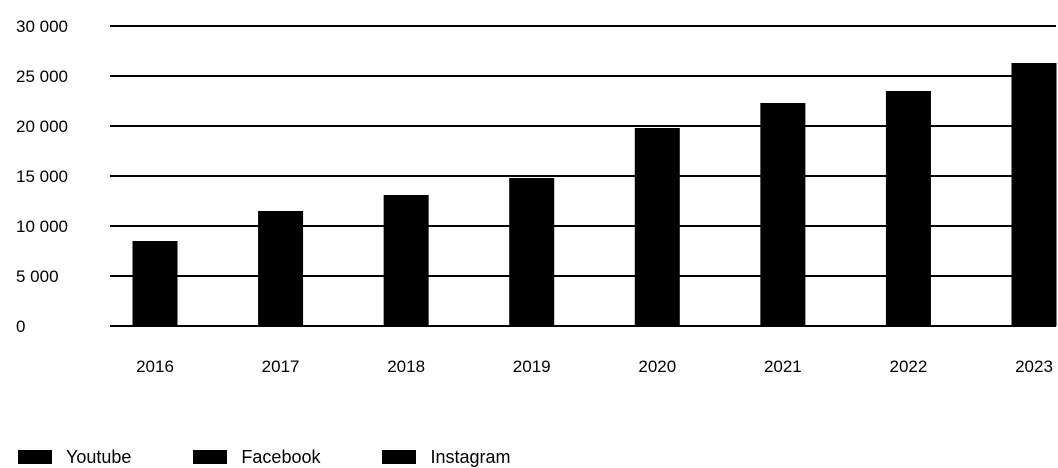 This screenshot has width=1058, height=468. I want to click on legend-item-facebook: Facebook, so click(256, 457).